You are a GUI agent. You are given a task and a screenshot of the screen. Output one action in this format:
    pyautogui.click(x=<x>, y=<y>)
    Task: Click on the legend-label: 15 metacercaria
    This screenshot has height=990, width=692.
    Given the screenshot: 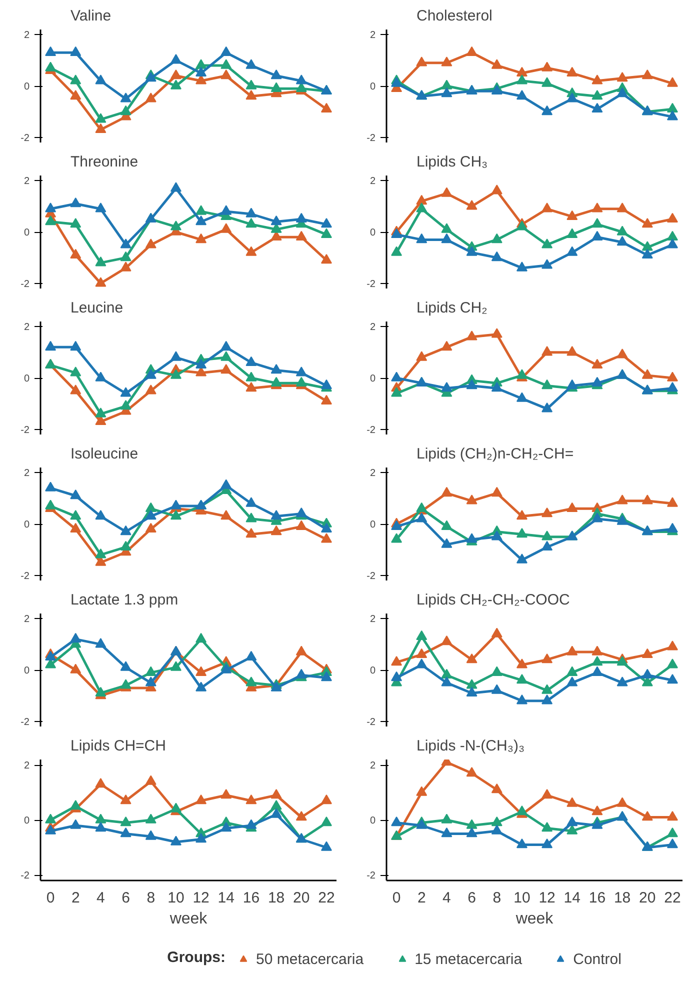 What is the action you would take?
    pyautogui.click(x=468, y=959)
    